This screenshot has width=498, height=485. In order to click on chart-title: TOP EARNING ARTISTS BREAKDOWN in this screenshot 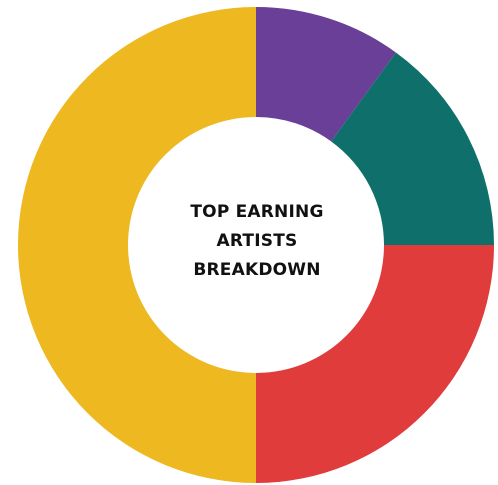, I will do `click(257, 241)`.